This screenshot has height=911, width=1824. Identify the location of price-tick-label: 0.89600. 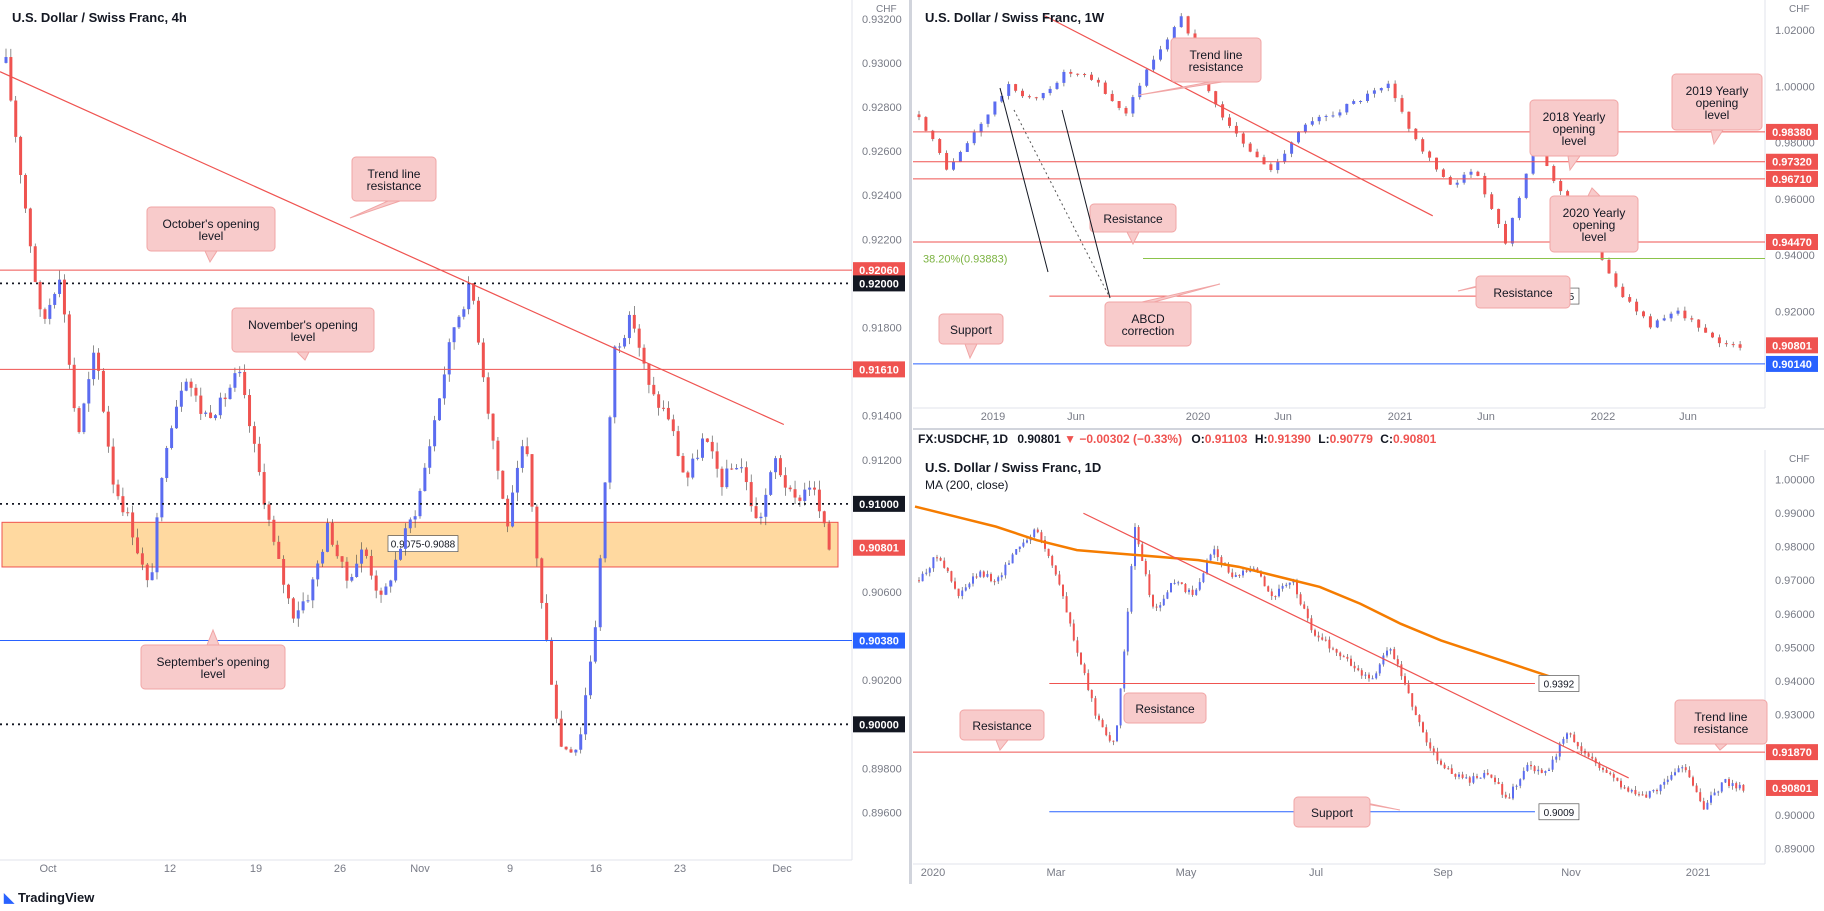
(882, 814).